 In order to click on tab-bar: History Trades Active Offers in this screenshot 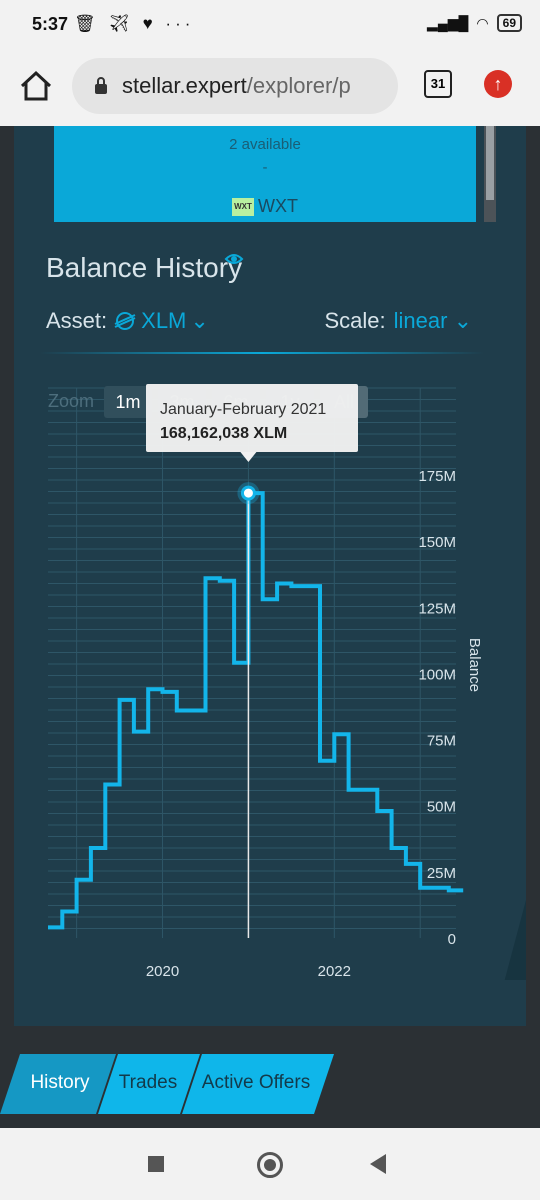, I will do `click(167, 1084)`.